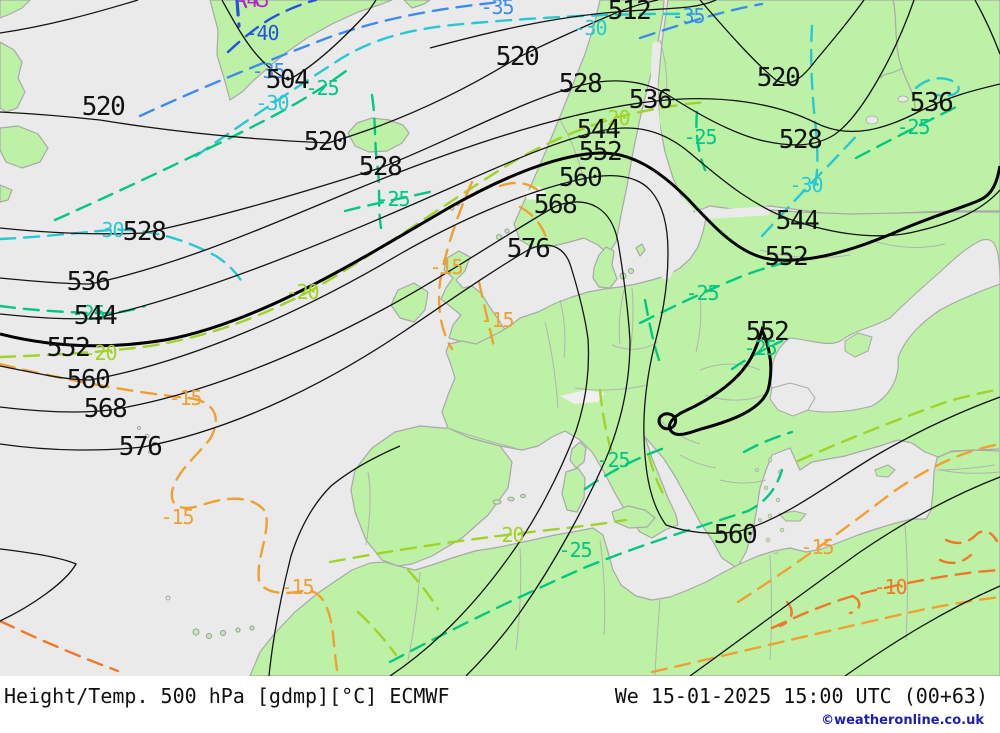 This screenshot has width=1000, height=733. Describe the element at coordinates (497, 502) in the screenshot. I see `island-mallorca` at that location.